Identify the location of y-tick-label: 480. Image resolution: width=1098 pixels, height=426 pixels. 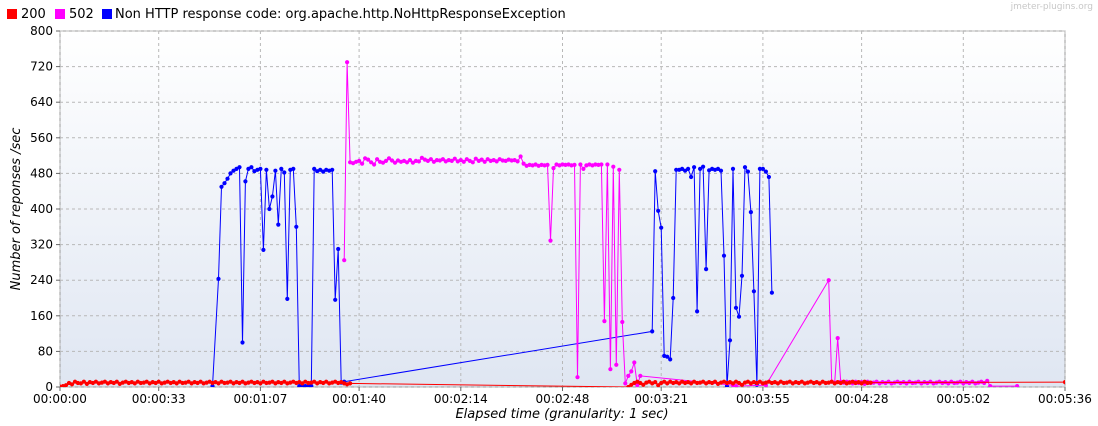
(41, 173).